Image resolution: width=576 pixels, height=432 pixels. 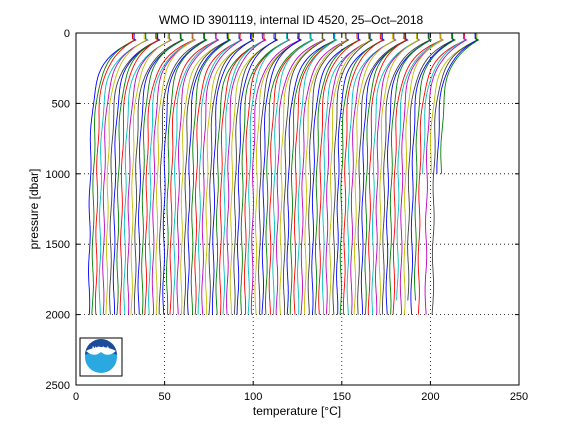 I want to click on x-tick-label: 200, so click(x=430, y=397).